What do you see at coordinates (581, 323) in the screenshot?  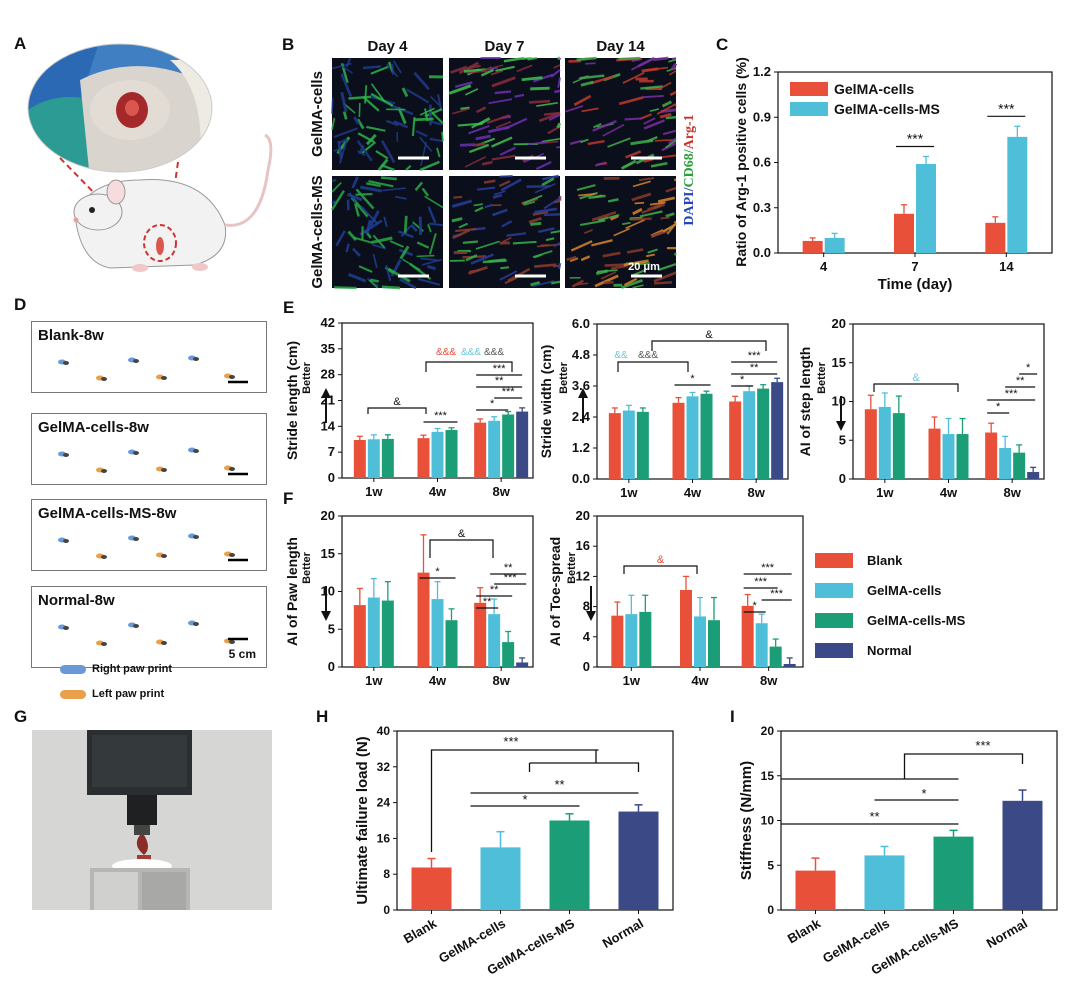 I see `y-tick-label: 6.0` at bounding box center [581, 323].